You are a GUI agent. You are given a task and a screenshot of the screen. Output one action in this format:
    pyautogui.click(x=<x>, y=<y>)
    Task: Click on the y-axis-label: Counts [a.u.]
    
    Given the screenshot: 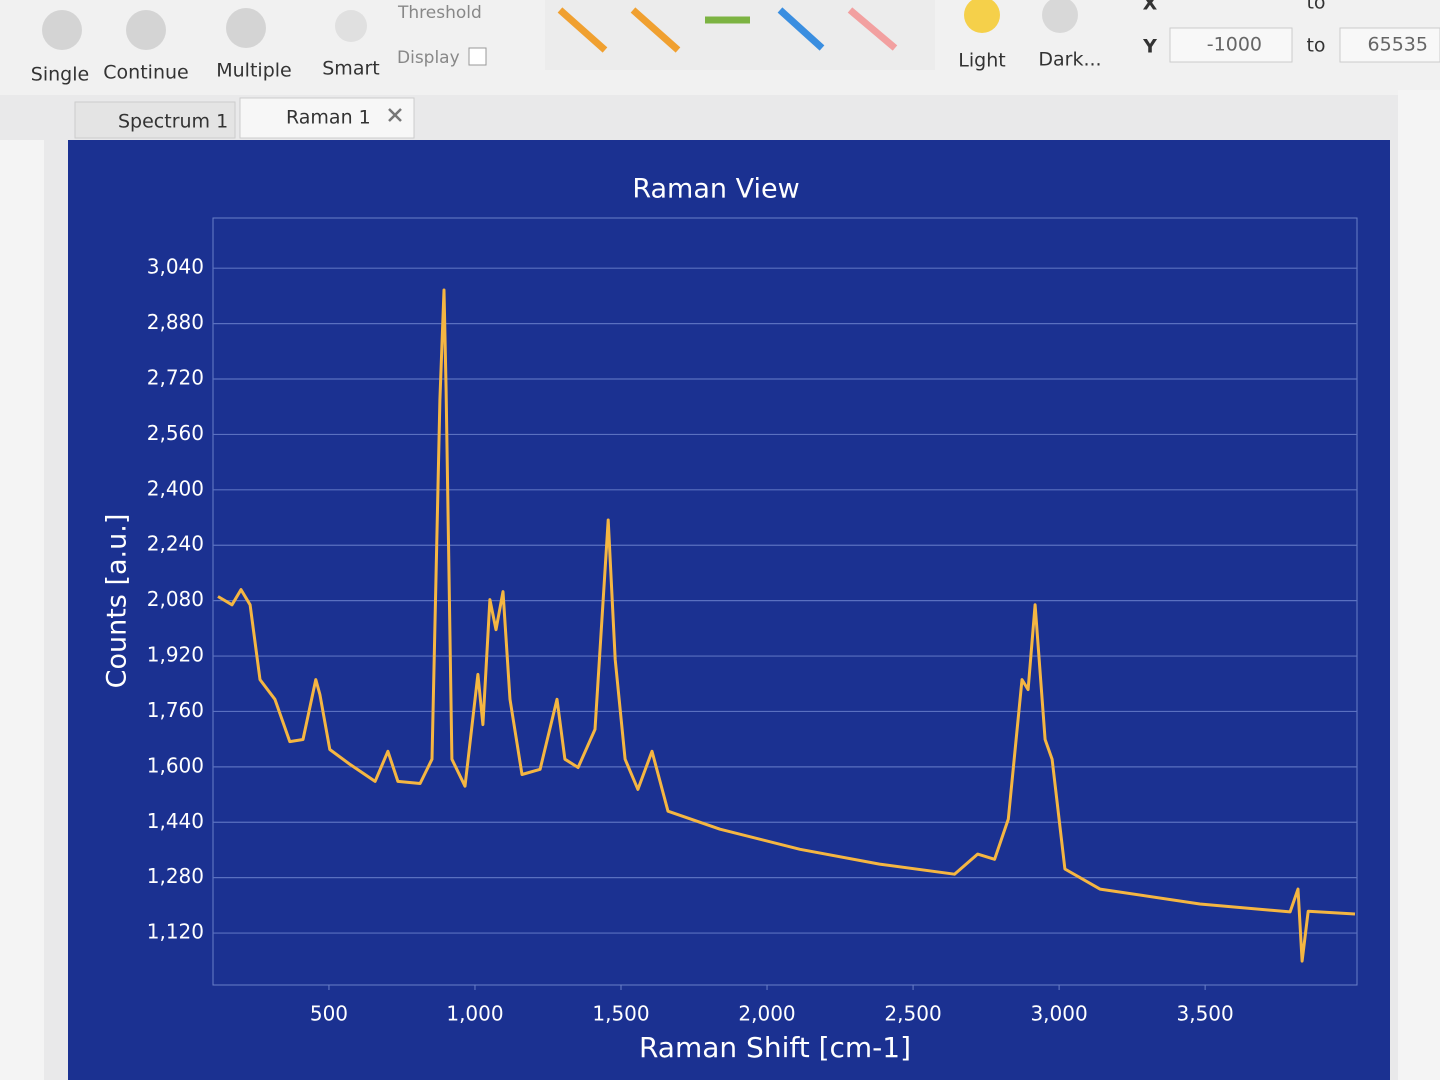 What is the action you would take?
    pyautogui.click(x=117, y=601)
    